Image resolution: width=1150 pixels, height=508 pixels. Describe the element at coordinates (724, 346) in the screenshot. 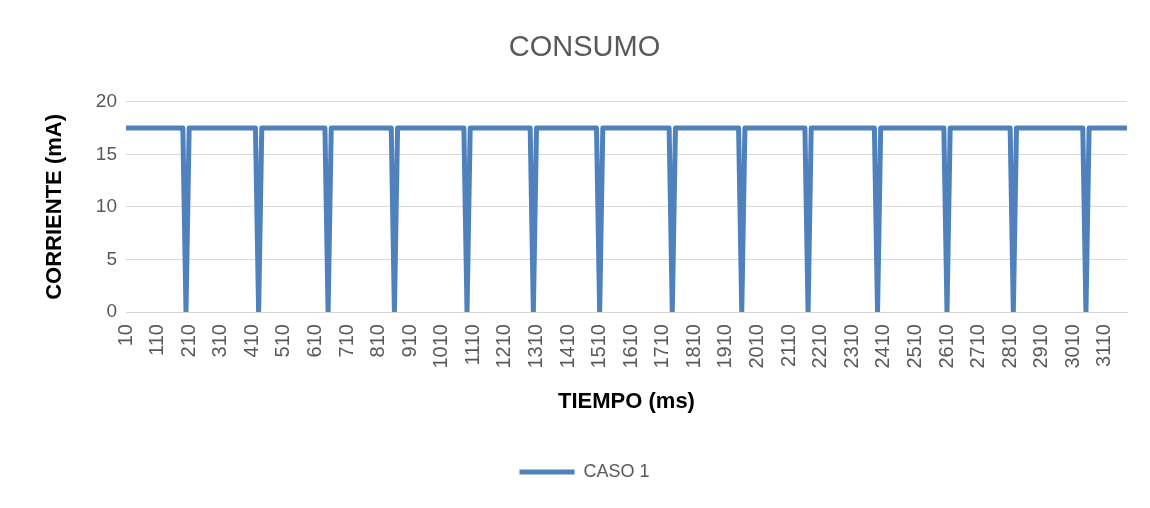

I see `x-tick-label: 1910` at that location.